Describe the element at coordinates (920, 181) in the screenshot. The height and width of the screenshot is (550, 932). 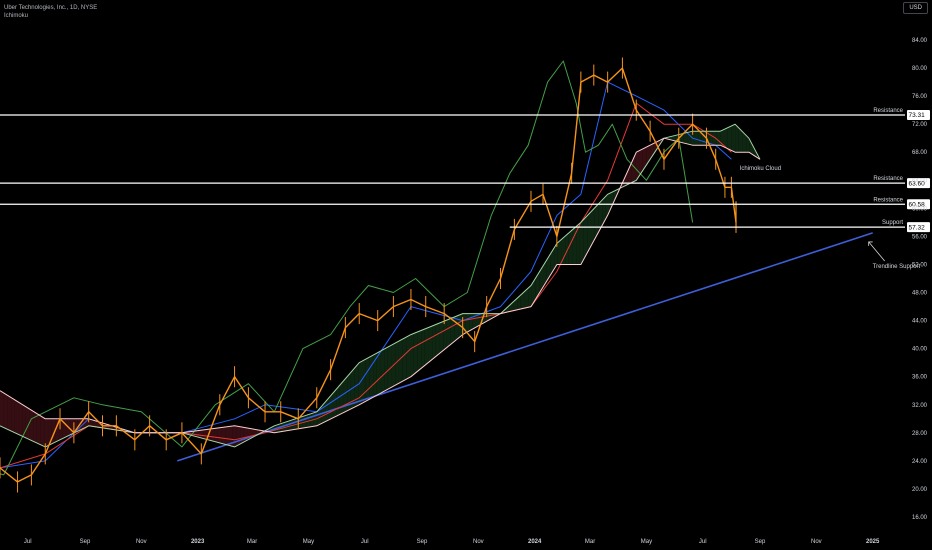
I see `y-tick-label: 64.00` at that location.